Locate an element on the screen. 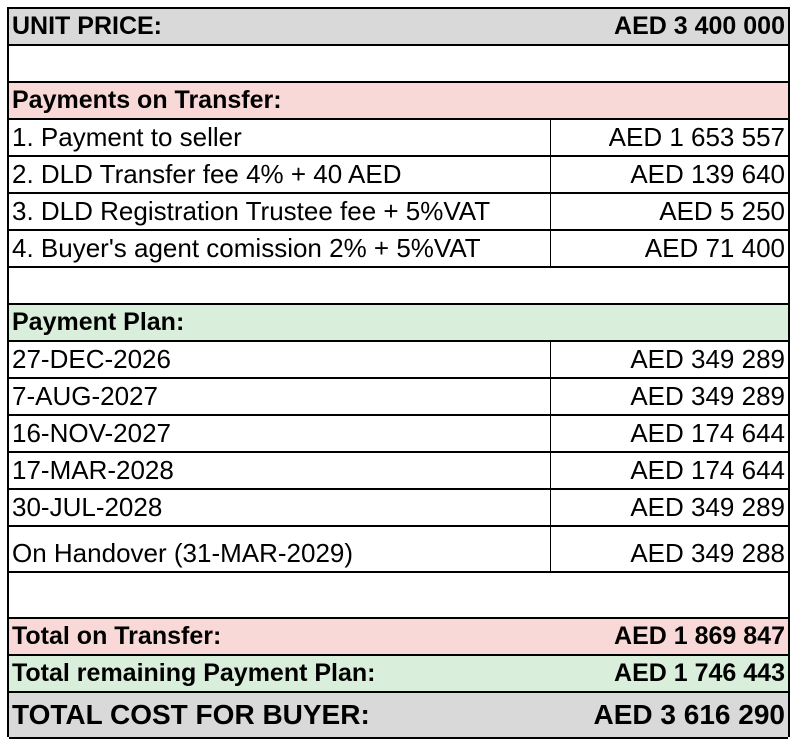 The width and height of the screenshot is (796, 742). plan-row: 17-MAR-2028 AED 174 644 is located at coordinates (398, 471).